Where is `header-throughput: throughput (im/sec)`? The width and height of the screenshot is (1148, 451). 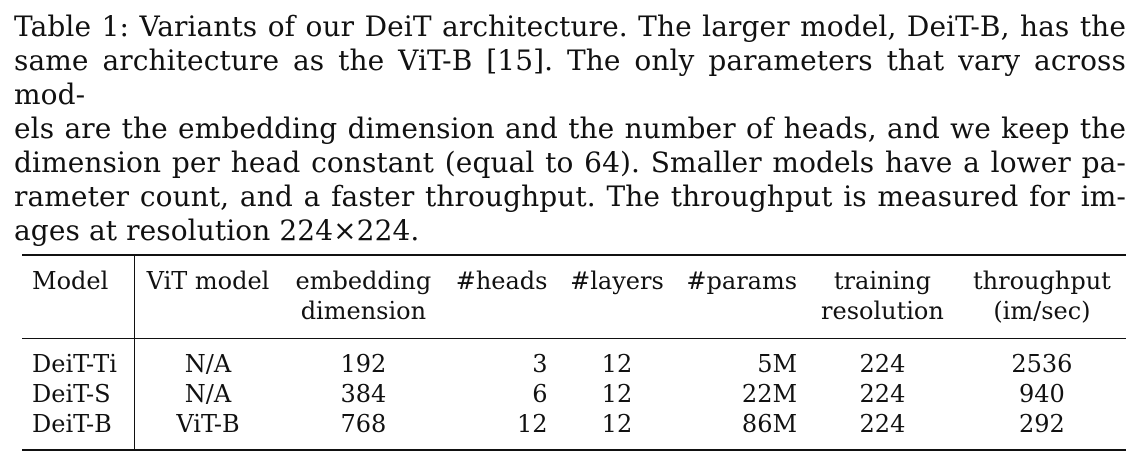 header-throughput: throughput (im/sec) is located at coordinates (1042, 297).